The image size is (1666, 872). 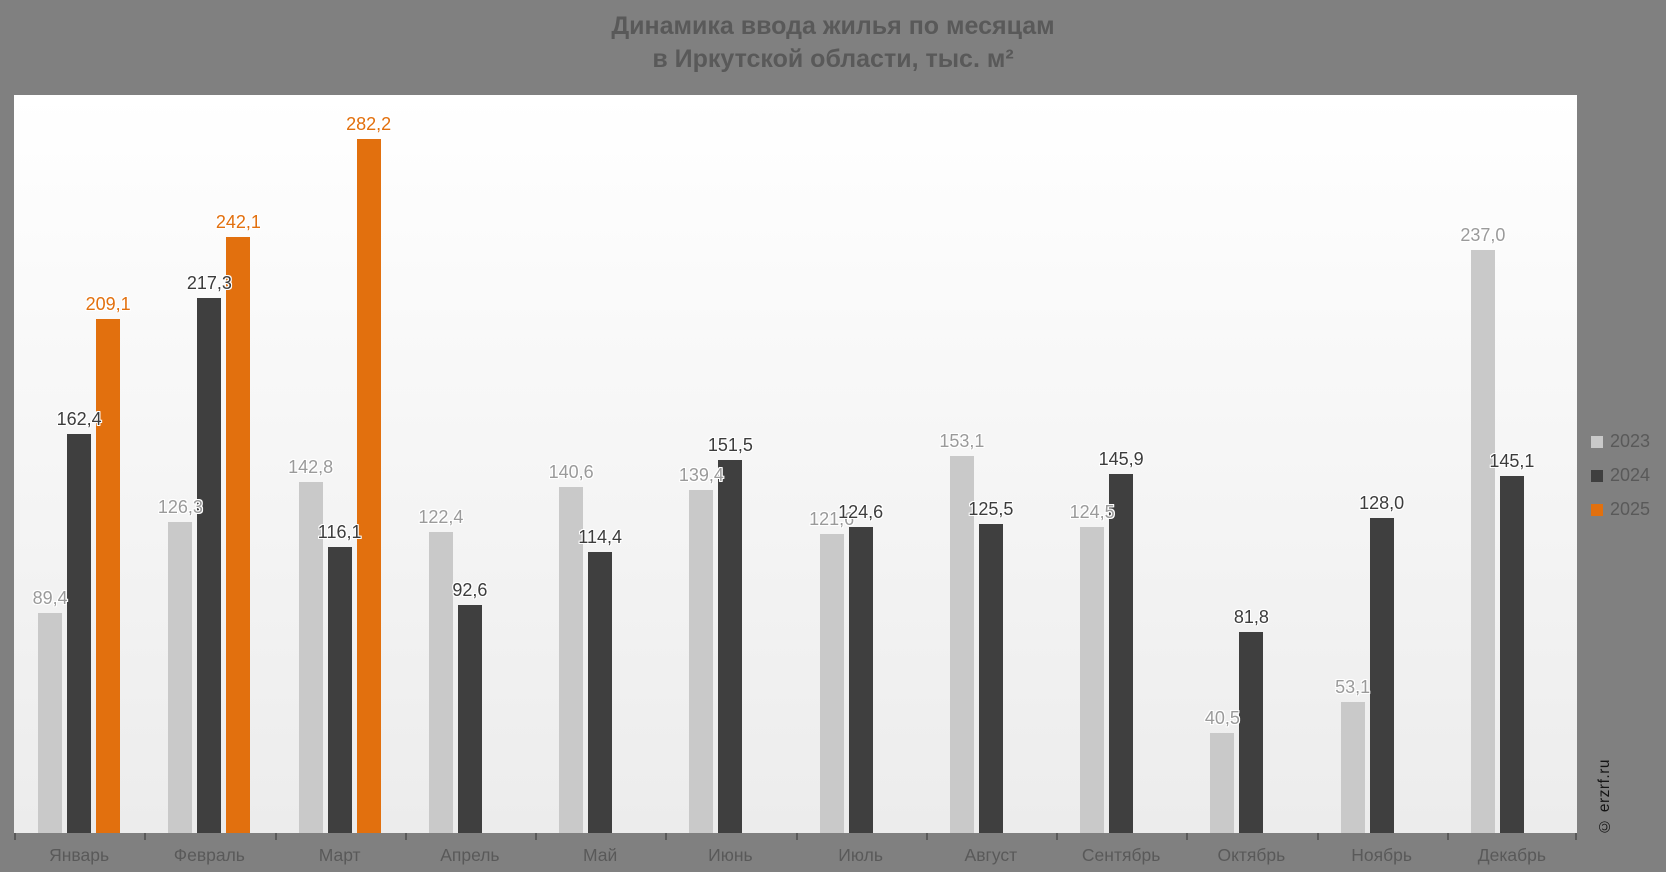 I want to click on bar-value-label-2023-9: 124,5, so click(x=1092, y=511).